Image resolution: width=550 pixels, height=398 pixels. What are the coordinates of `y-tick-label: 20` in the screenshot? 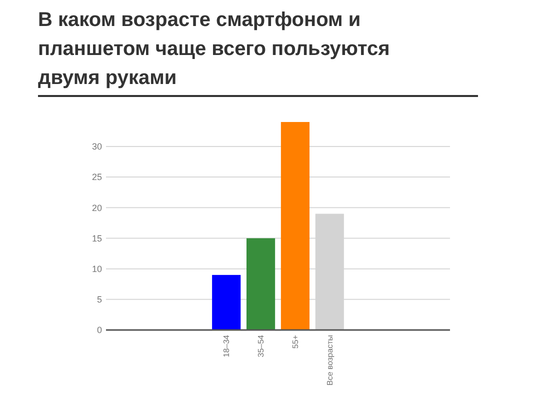 It's located at (97, 207).